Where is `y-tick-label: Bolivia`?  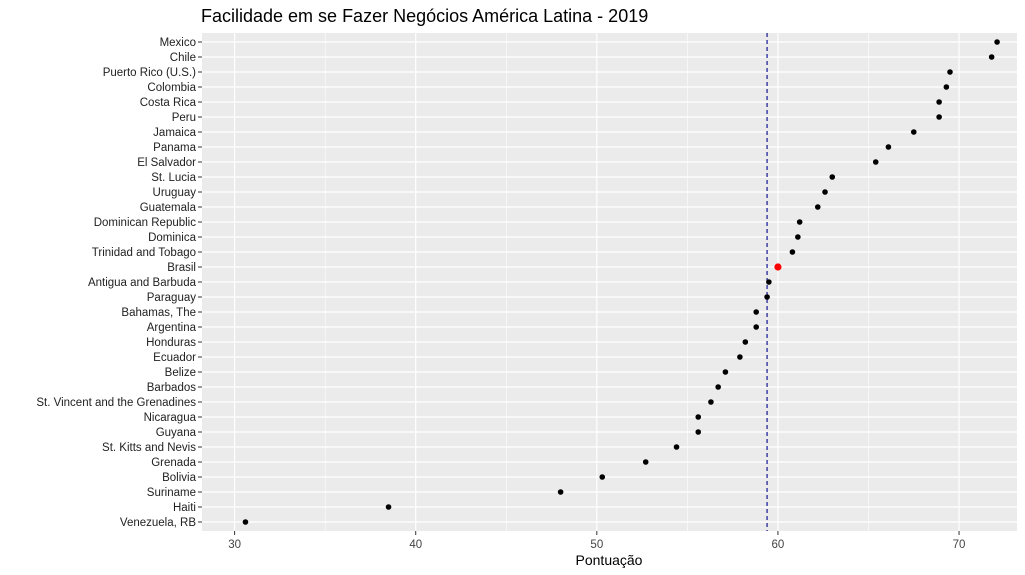 y-tick-label: Bolivia is located at coordinates (179, 478).